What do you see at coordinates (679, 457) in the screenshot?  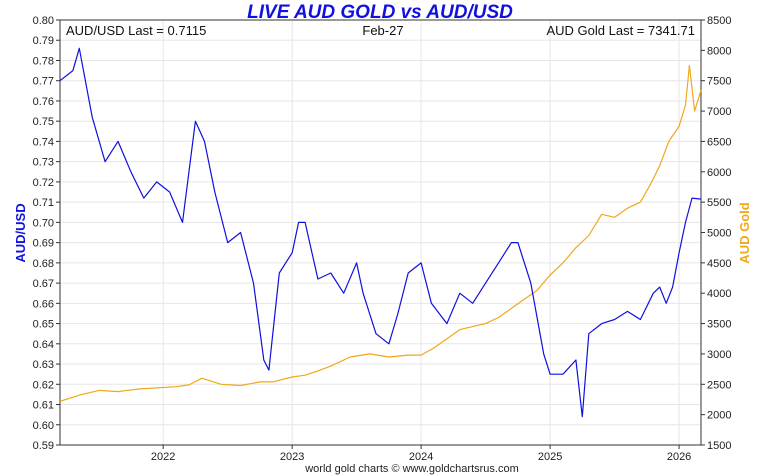 I see `x-tick-label: 2026` at bounding box center [679, 457].